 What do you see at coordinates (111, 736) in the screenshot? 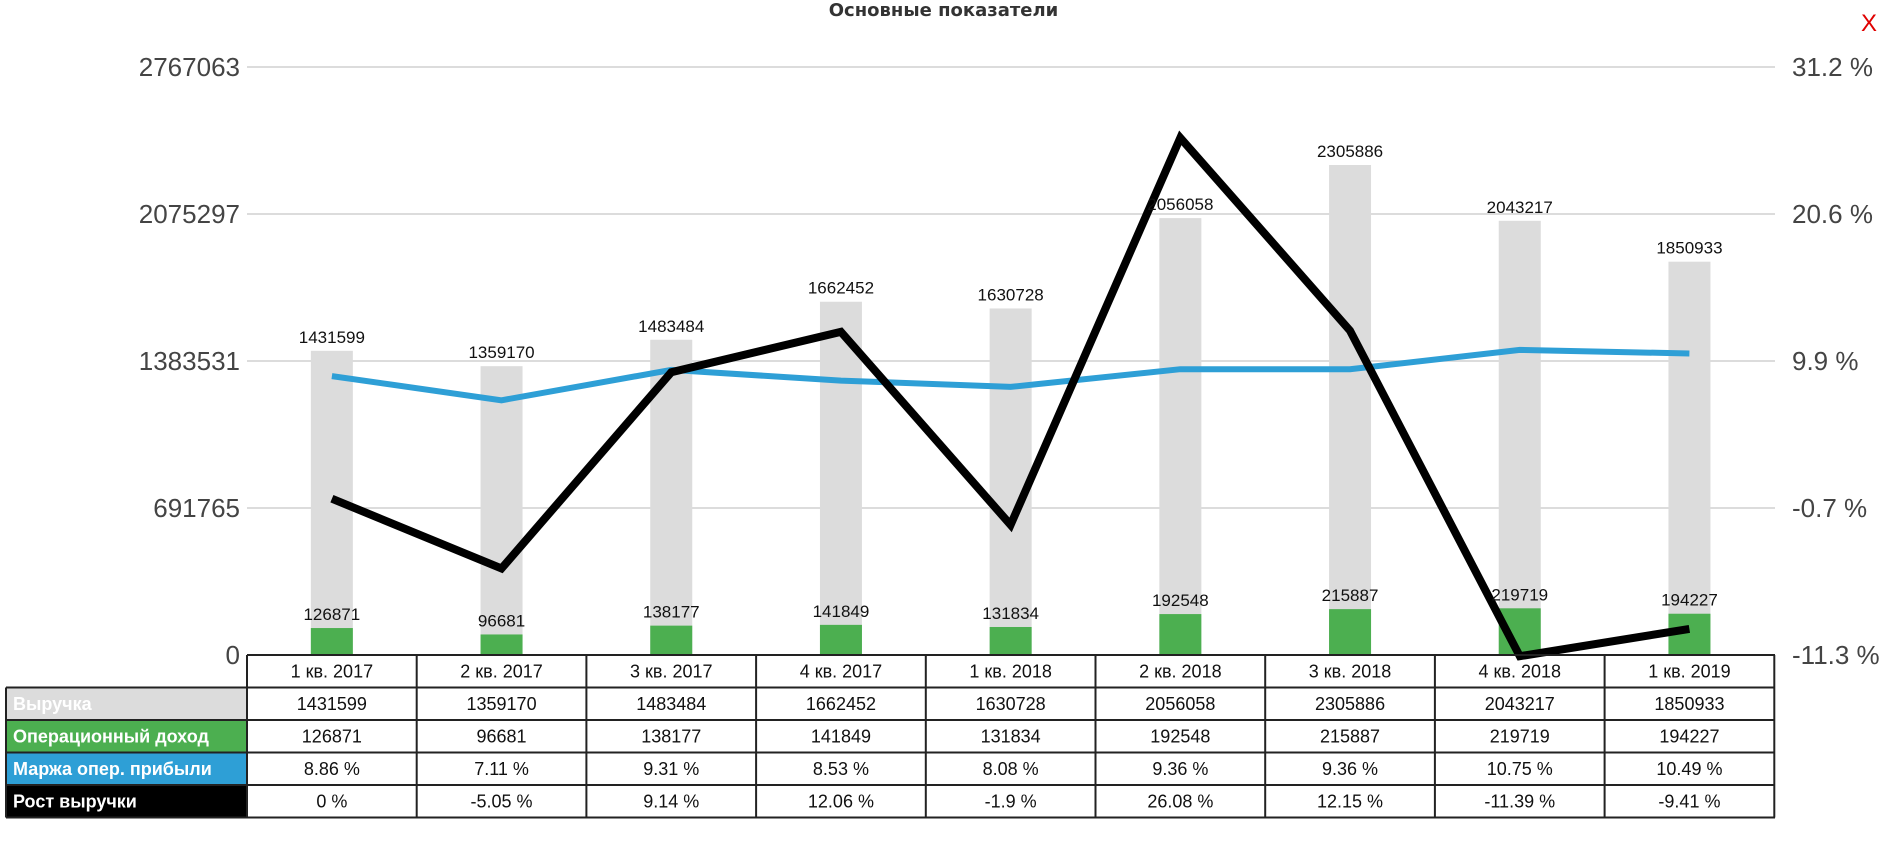
I see `table-row-label: Операционный доход` at bounding box center [111, 736].